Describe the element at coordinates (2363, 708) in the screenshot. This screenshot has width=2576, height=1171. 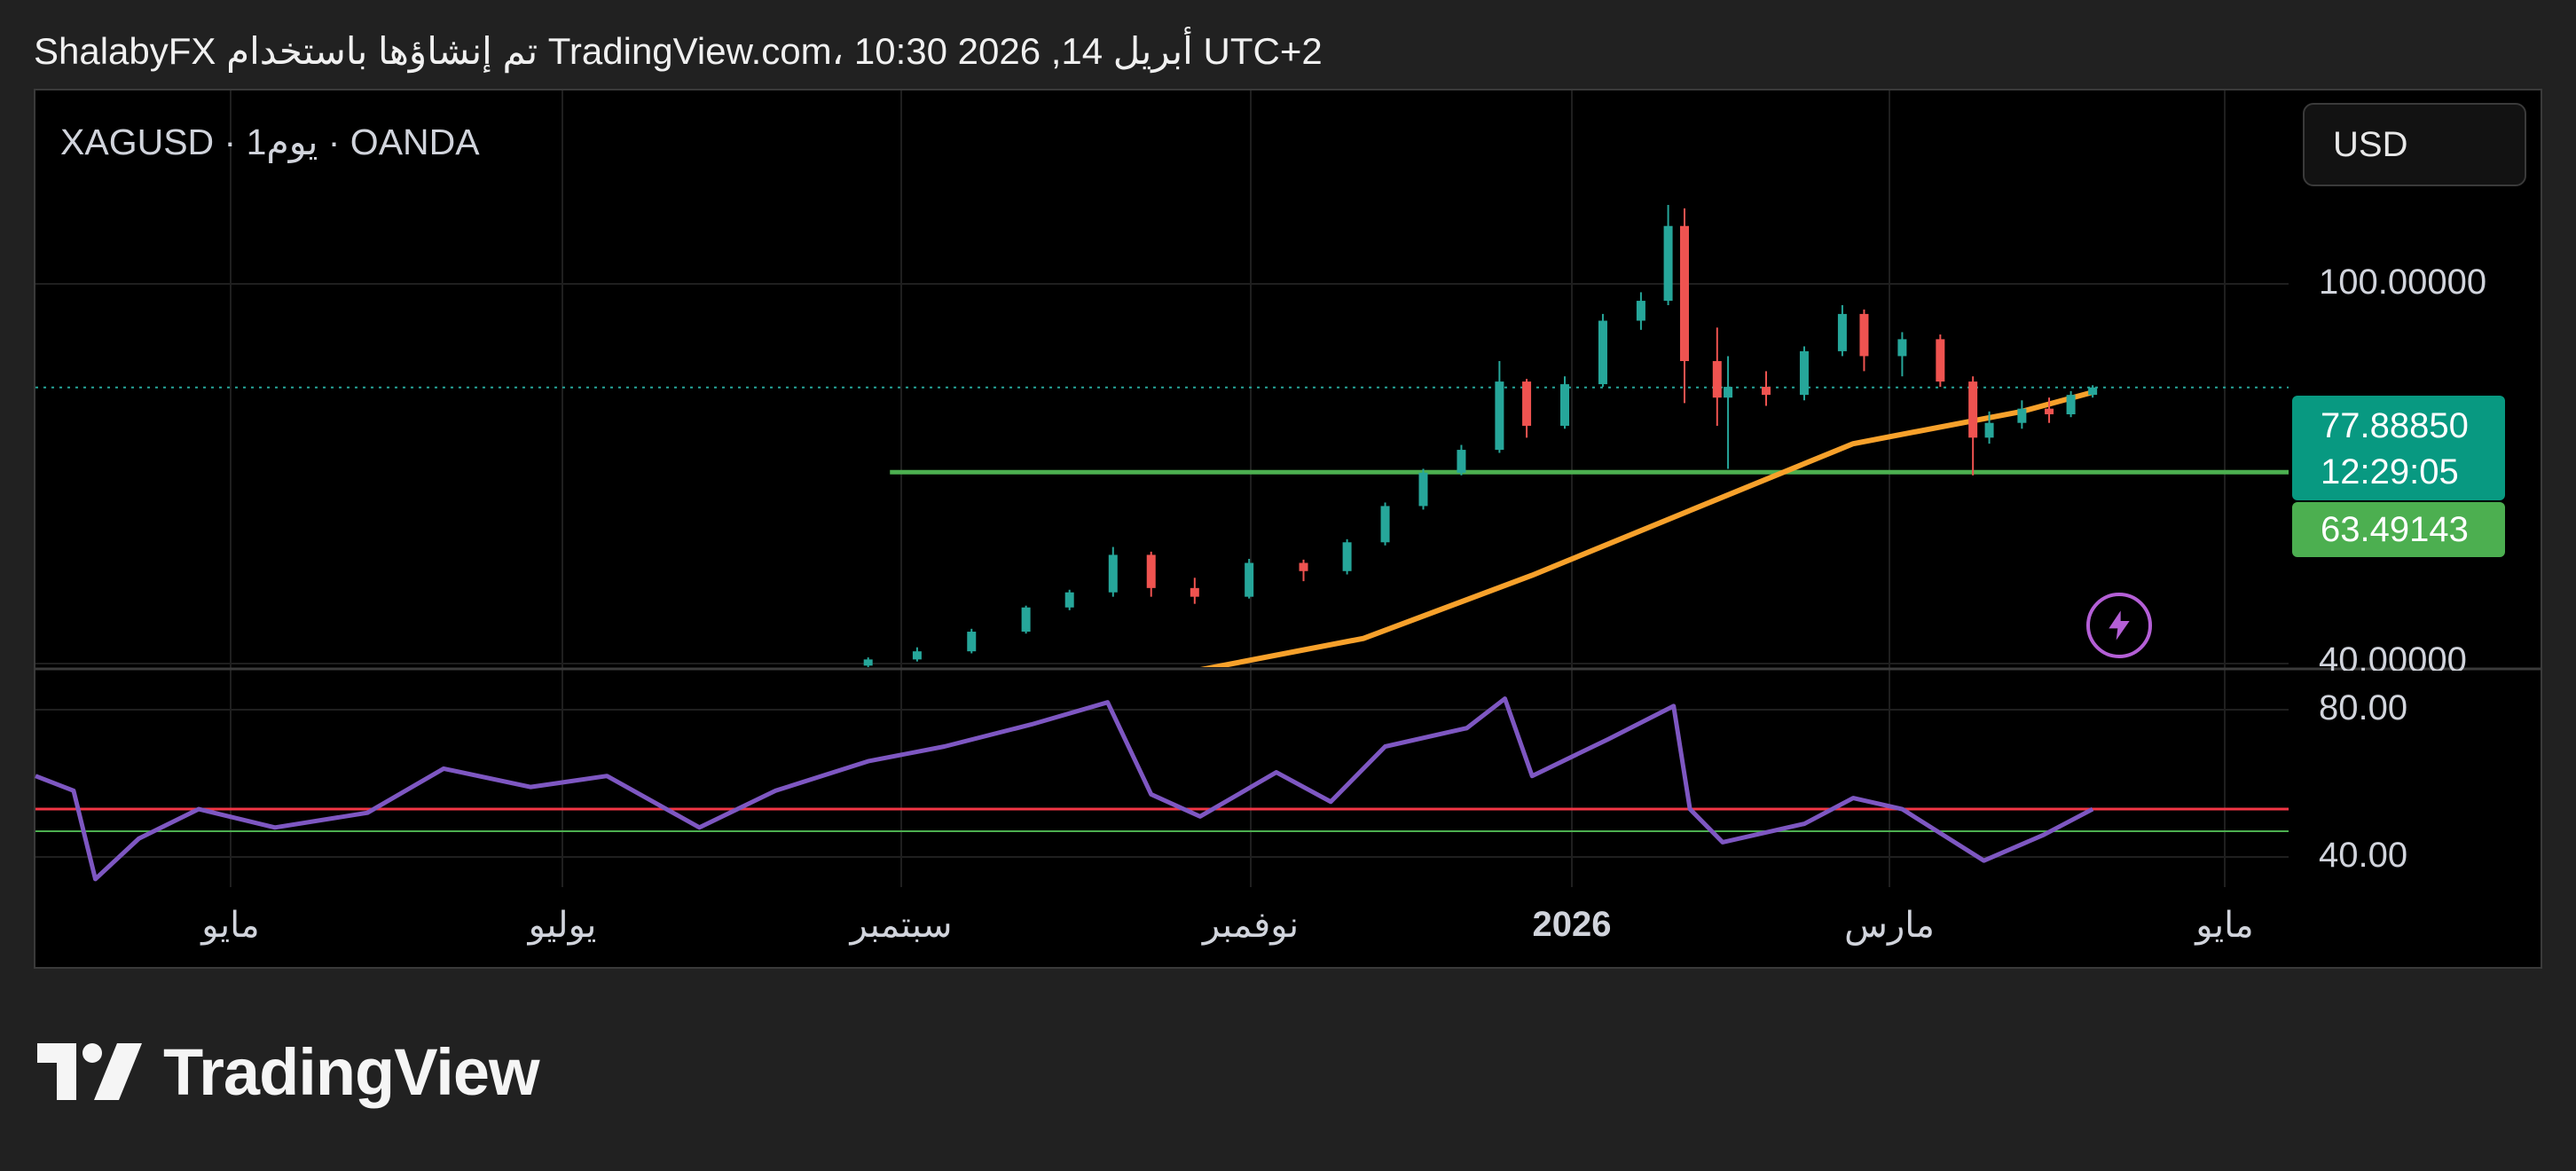
I see `rsi-axis-label-80: 80.00` at that location.